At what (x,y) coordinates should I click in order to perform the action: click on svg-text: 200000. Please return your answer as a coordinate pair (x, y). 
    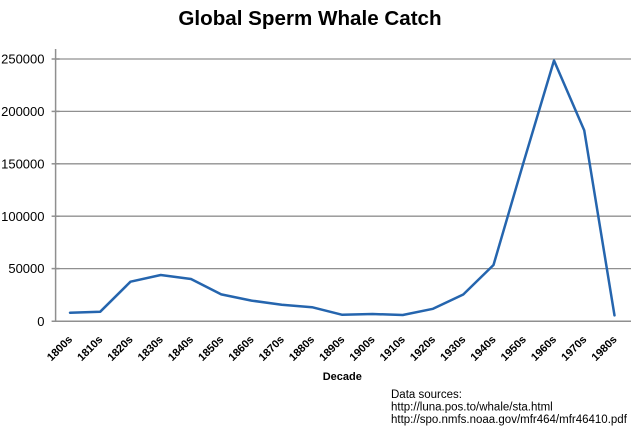
    Looking at the image, I should click on (22, 111).